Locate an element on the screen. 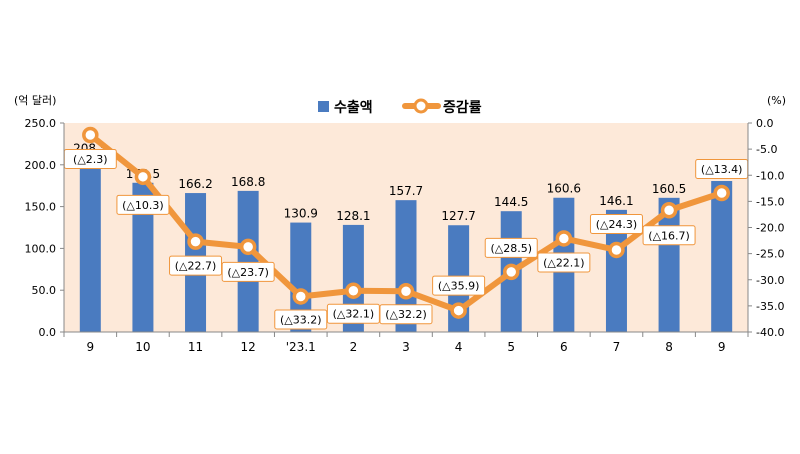 The image size is (800, 454). bar-value-label: 166.2 is located at coordinates (195, 184).